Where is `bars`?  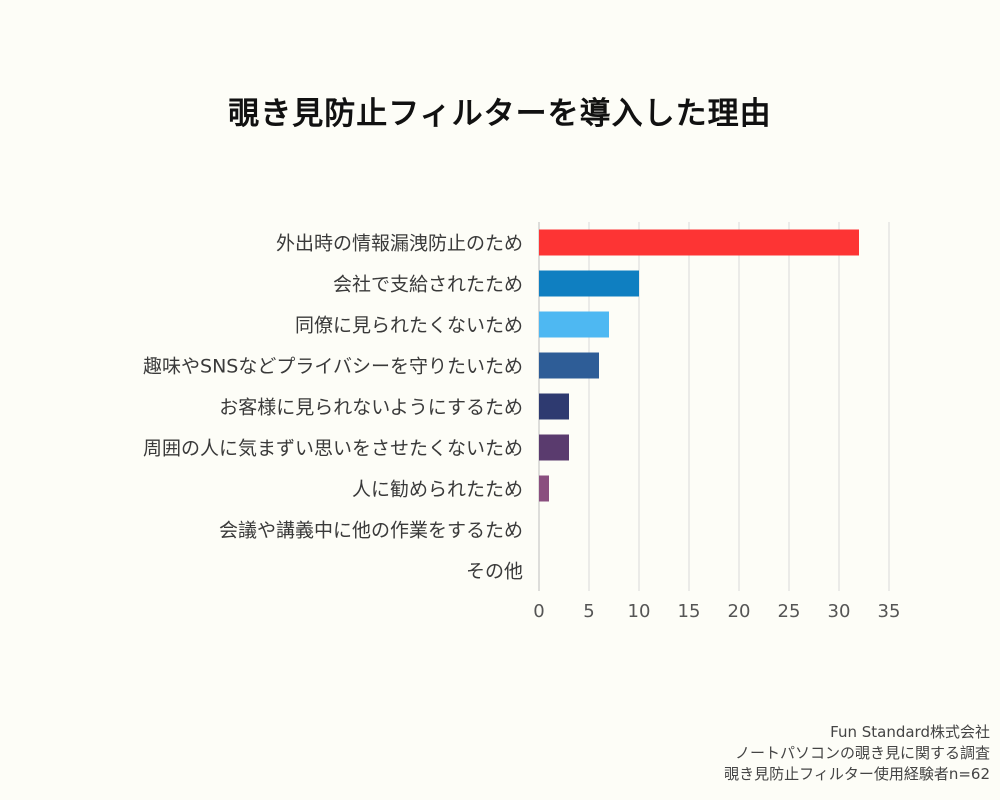
bars is located at coordinates (699, 365).